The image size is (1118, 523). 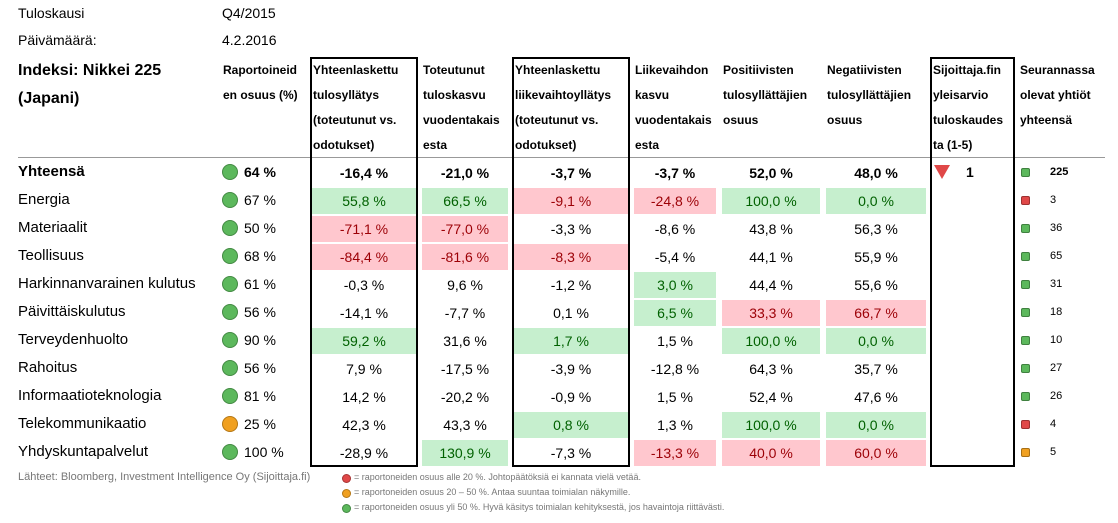 I want to click on row-name: Energia, so click(x=44, y=199).